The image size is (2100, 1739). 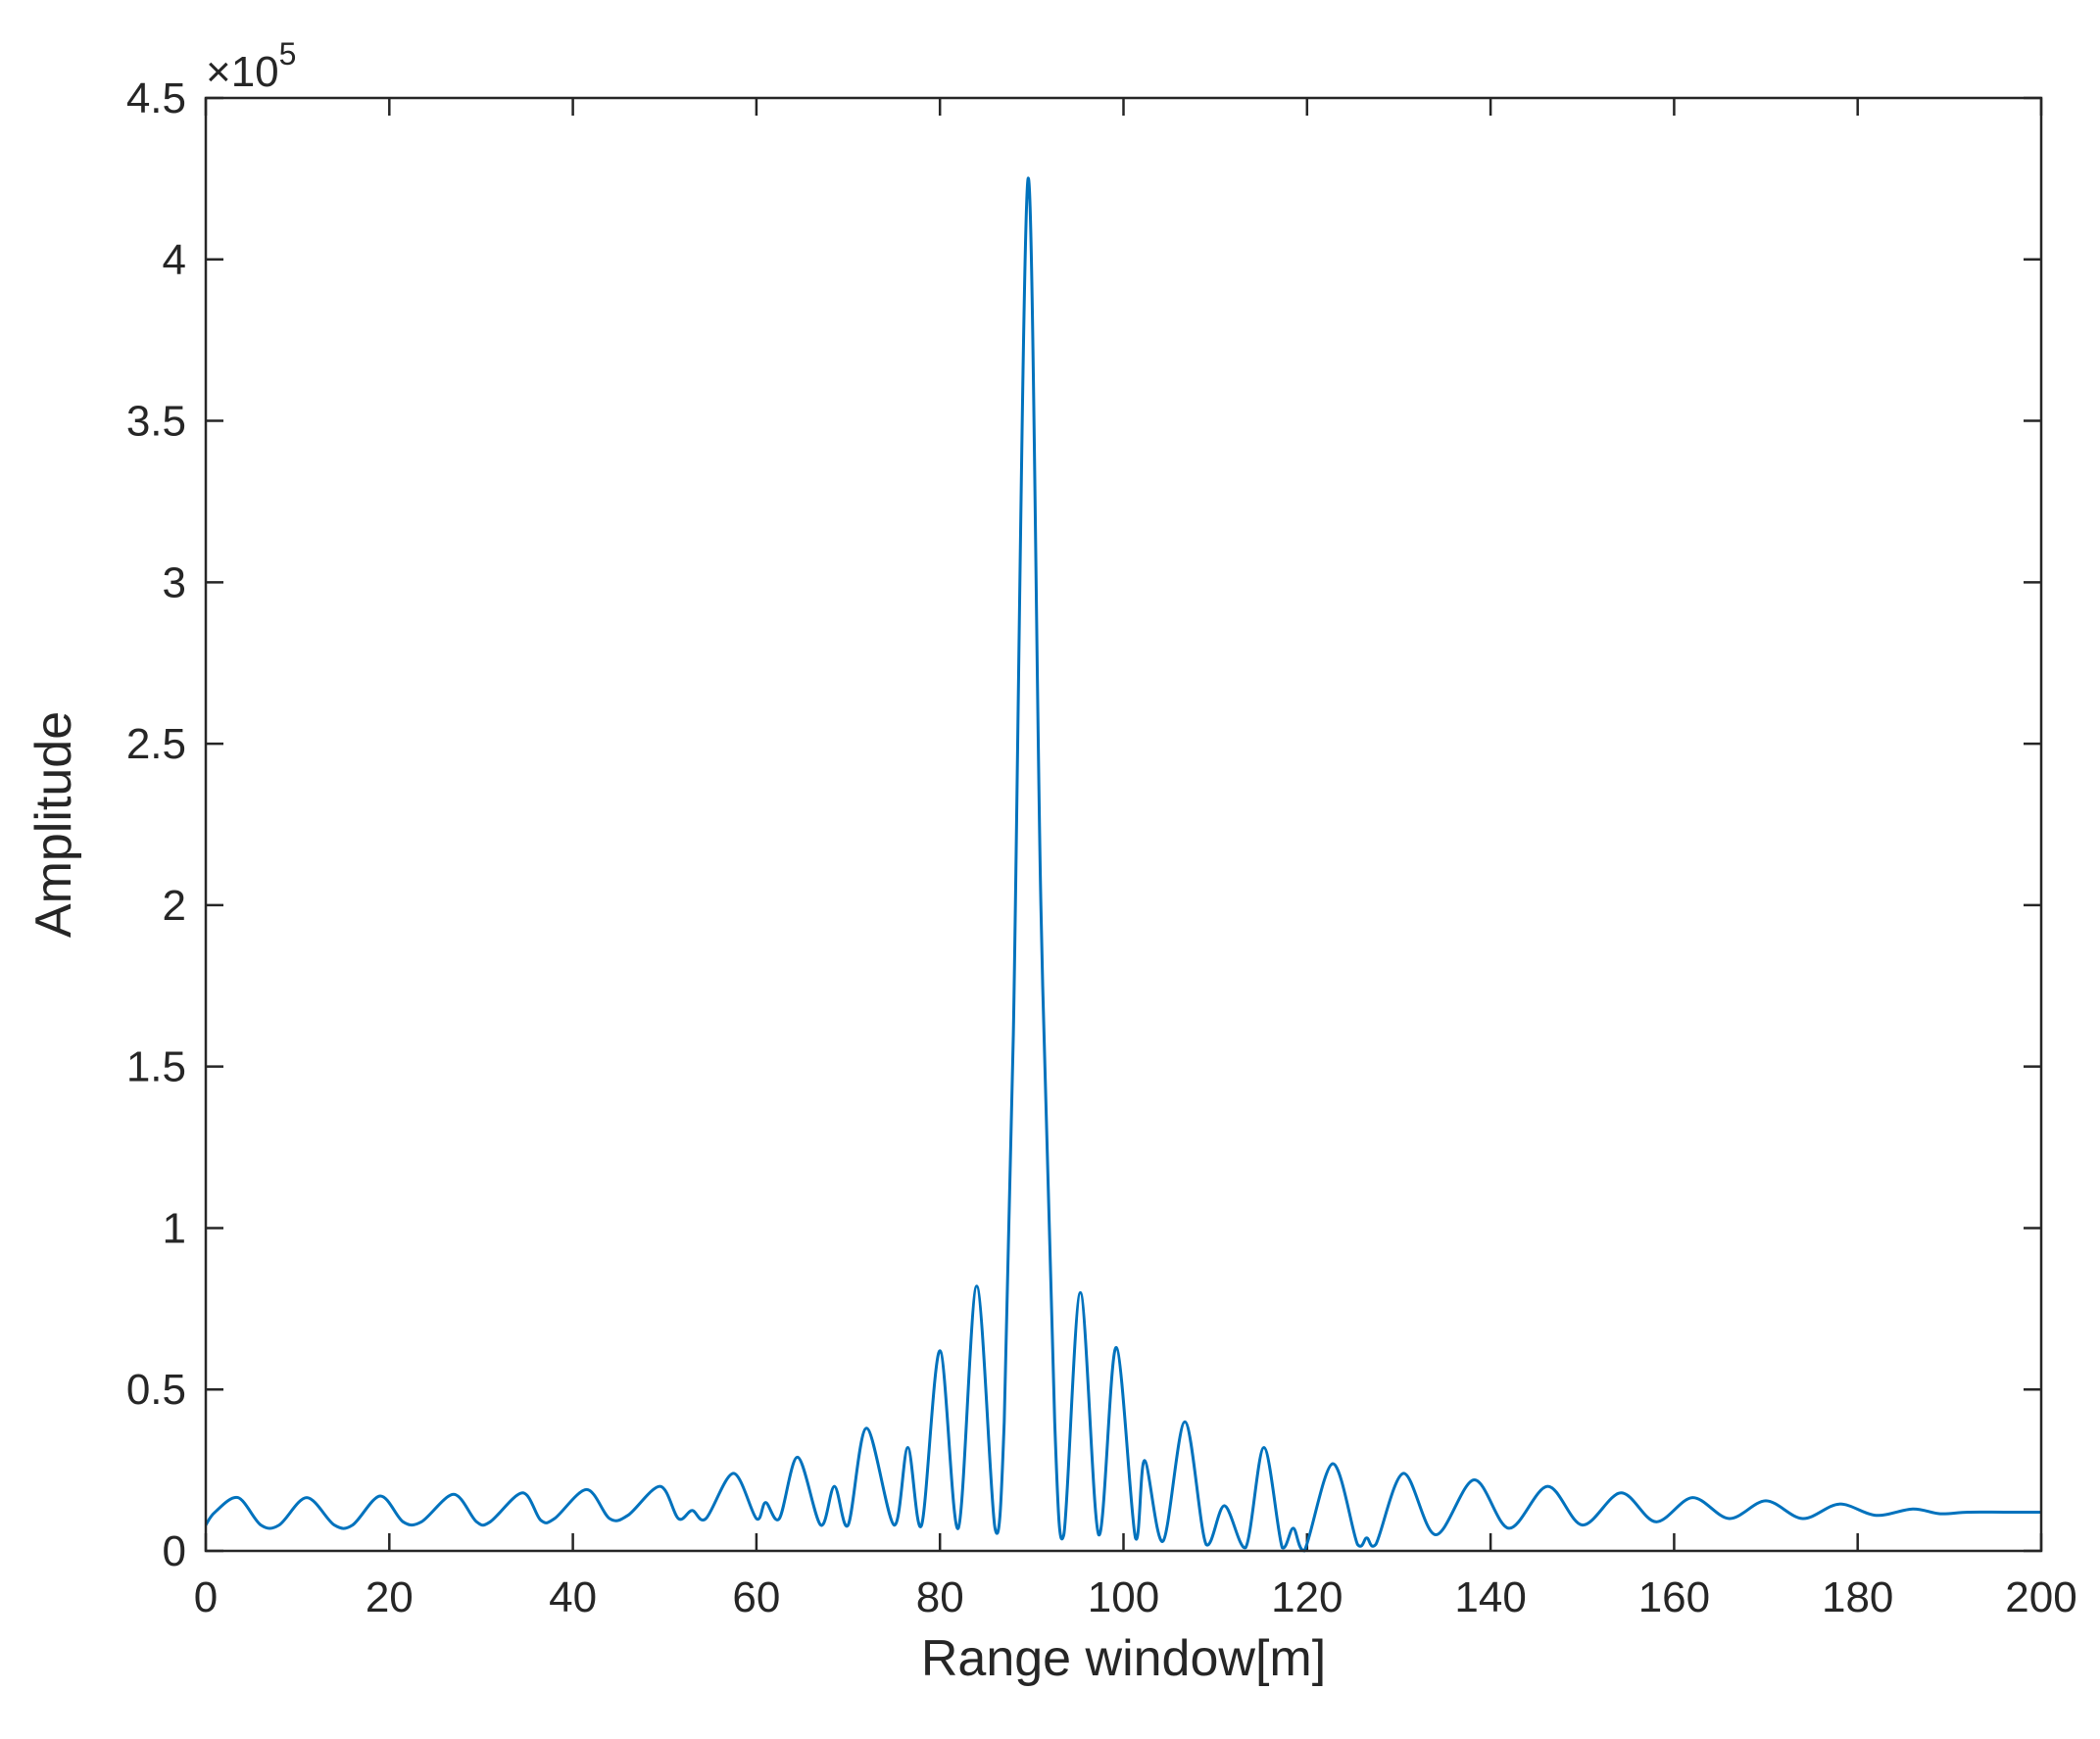 I want to click on y-tick-label: 2.5, so click(x=156, y=744).